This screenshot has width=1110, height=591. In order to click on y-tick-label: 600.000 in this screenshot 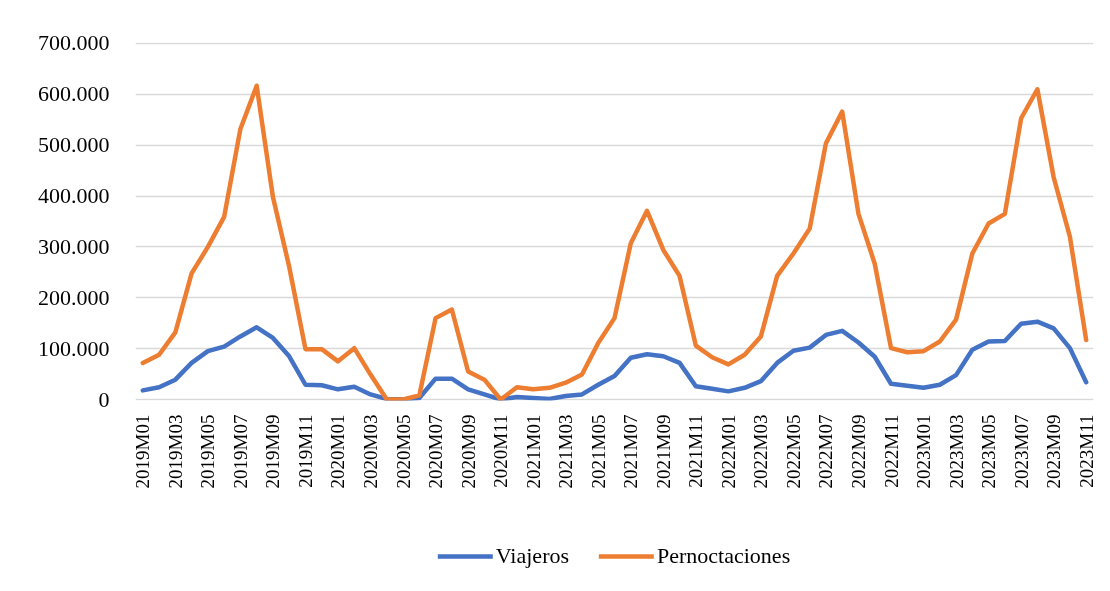, I will do `click(74, 94)`.